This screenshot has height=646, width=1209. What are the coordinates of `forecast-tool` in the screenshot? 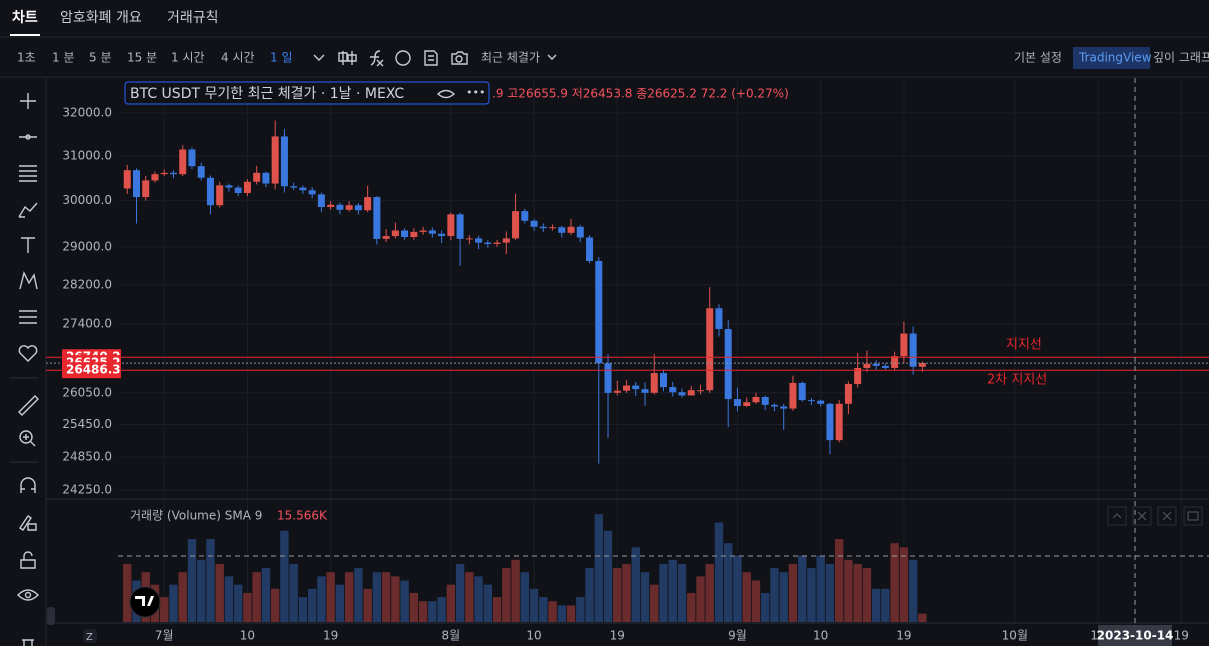 It's located at (28, 317).